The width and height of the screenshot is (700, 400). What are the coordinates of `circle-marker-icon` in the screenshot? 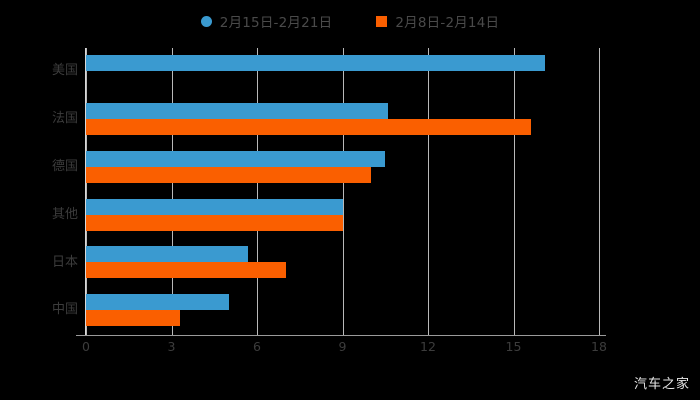 It's located at (206, 21).